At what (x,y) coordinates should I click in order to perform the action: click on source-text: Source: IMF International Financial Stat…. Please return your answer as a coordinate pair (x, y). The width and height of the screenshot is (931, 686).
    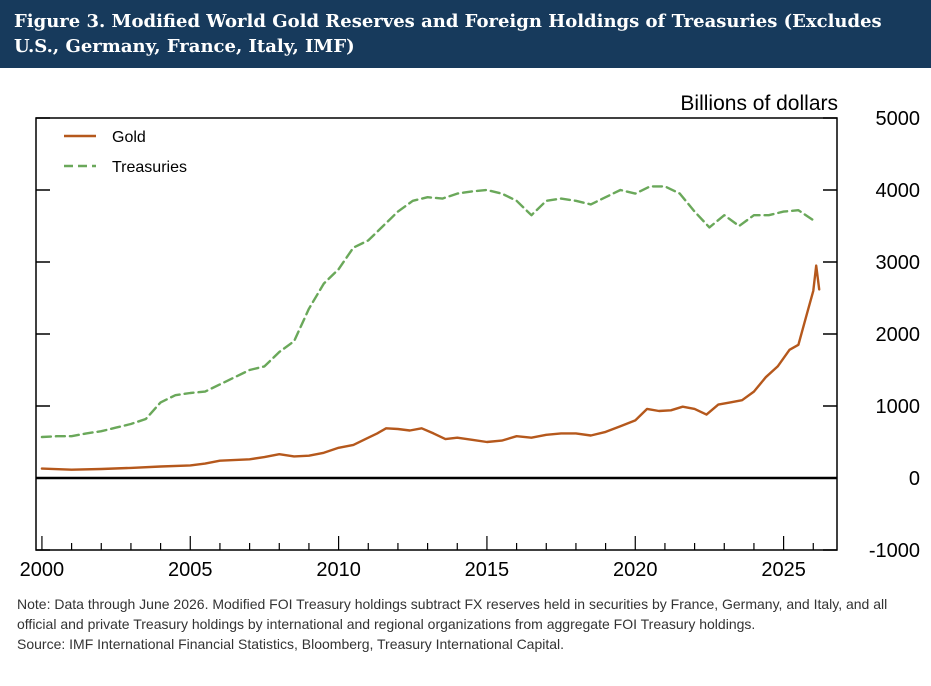
    Looking at the image, I should click on (291, 644).